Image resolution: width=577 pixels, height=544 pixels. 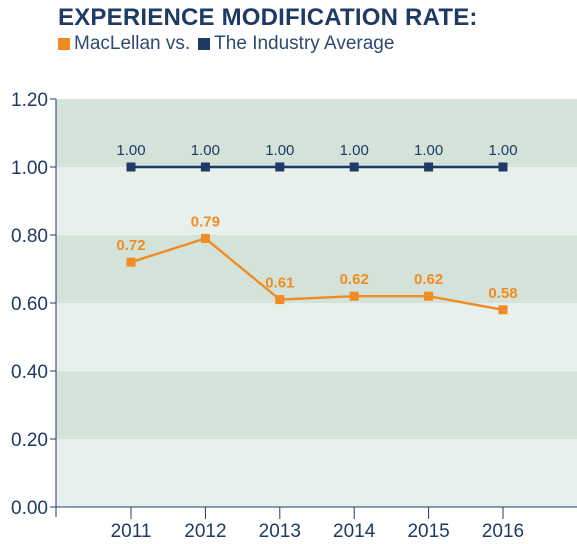 I want to click on chart-legend: MacLellan vs. The Industry Average, so click(x=230, y=44).